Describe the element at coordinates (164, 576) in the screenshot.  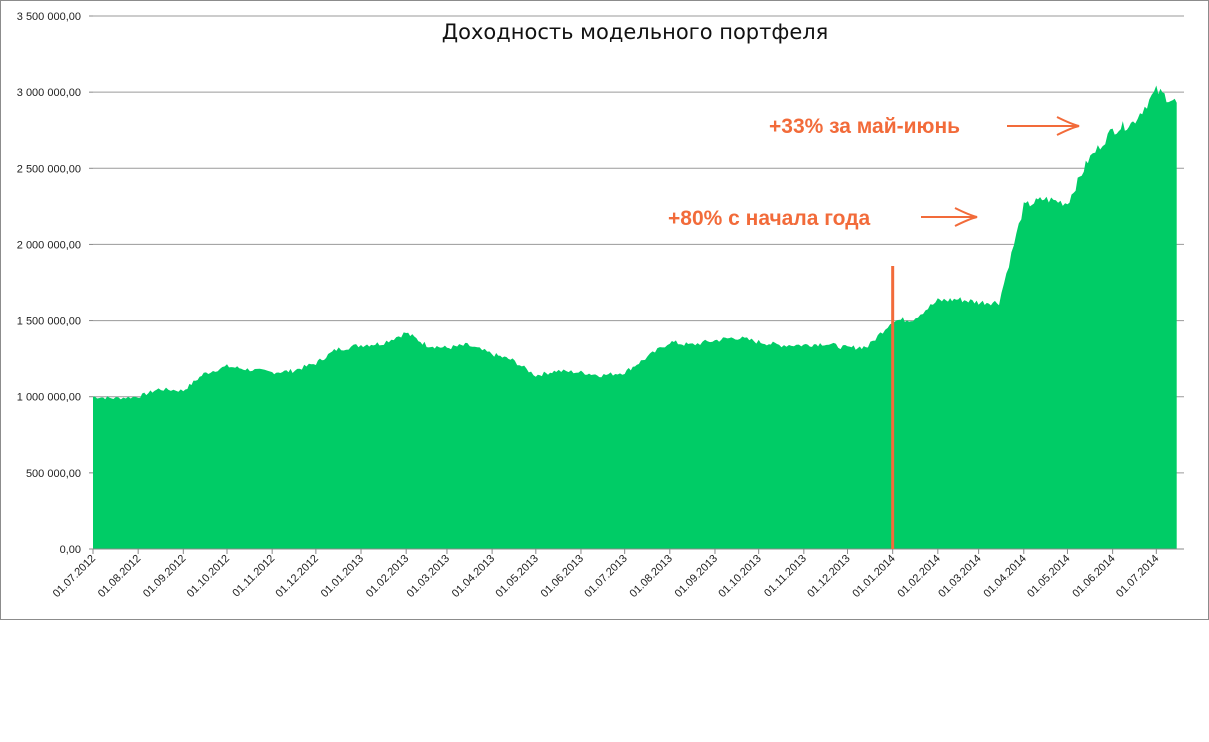
I see `x-tick-label: 01.09.2012` at that location.